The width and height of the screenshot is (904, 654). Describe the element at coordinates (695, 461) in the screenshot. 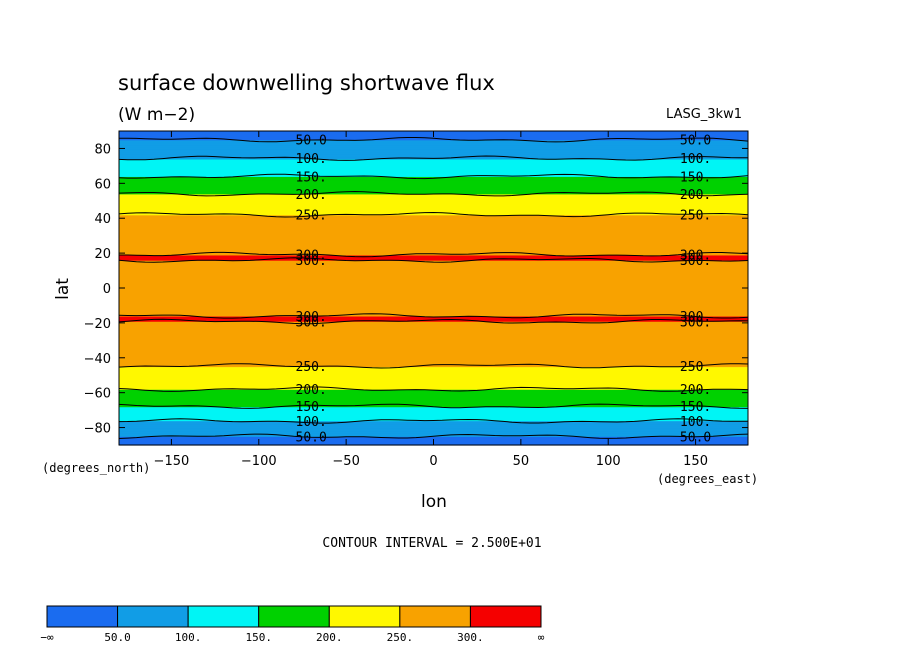

I see `x-tick-label: 150` at that location.